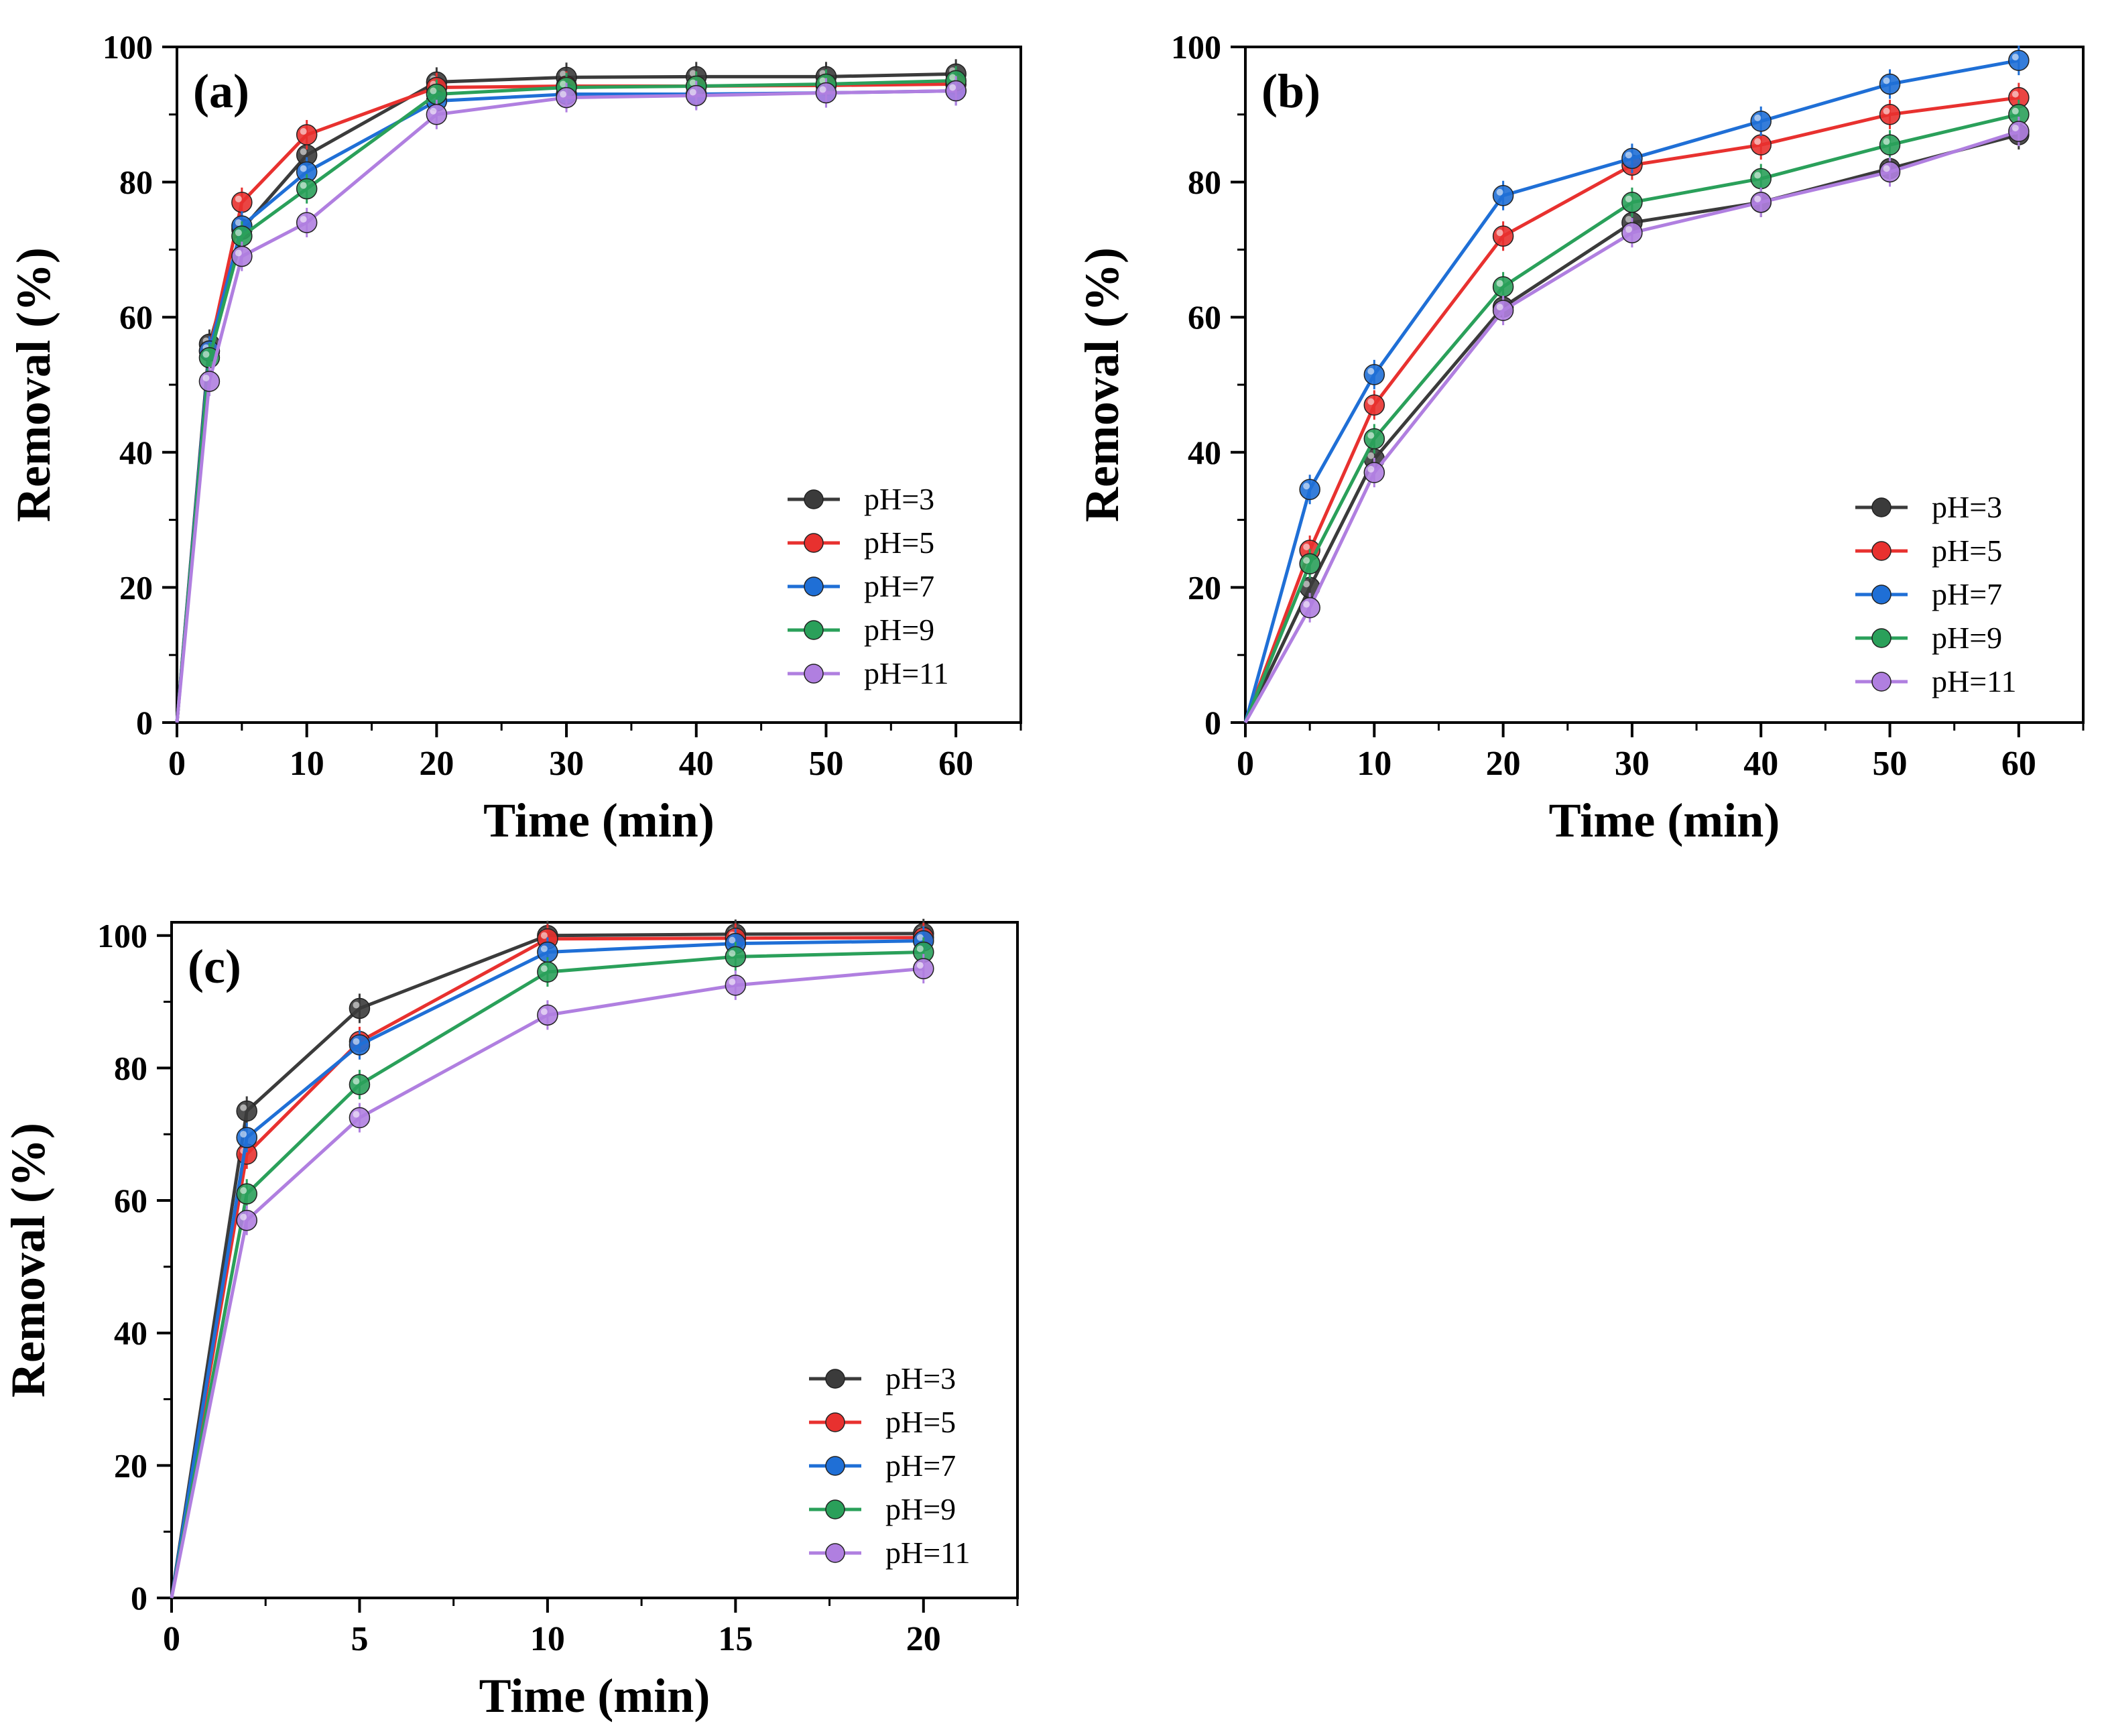 The height and width of the screenshot is (1736, 2106). Describe the element at coordinates (735, 1639) in the screenshot. I see `x-tick-label: 15` at that location.